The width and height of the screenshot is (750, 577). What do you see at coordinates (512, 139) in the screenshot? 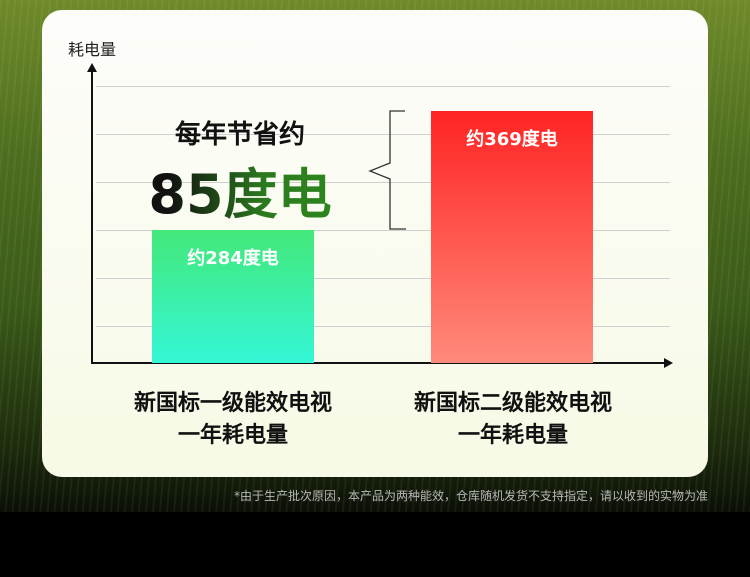
I see `data-label-level2: 约369度电` at bounding box center [512, 139].